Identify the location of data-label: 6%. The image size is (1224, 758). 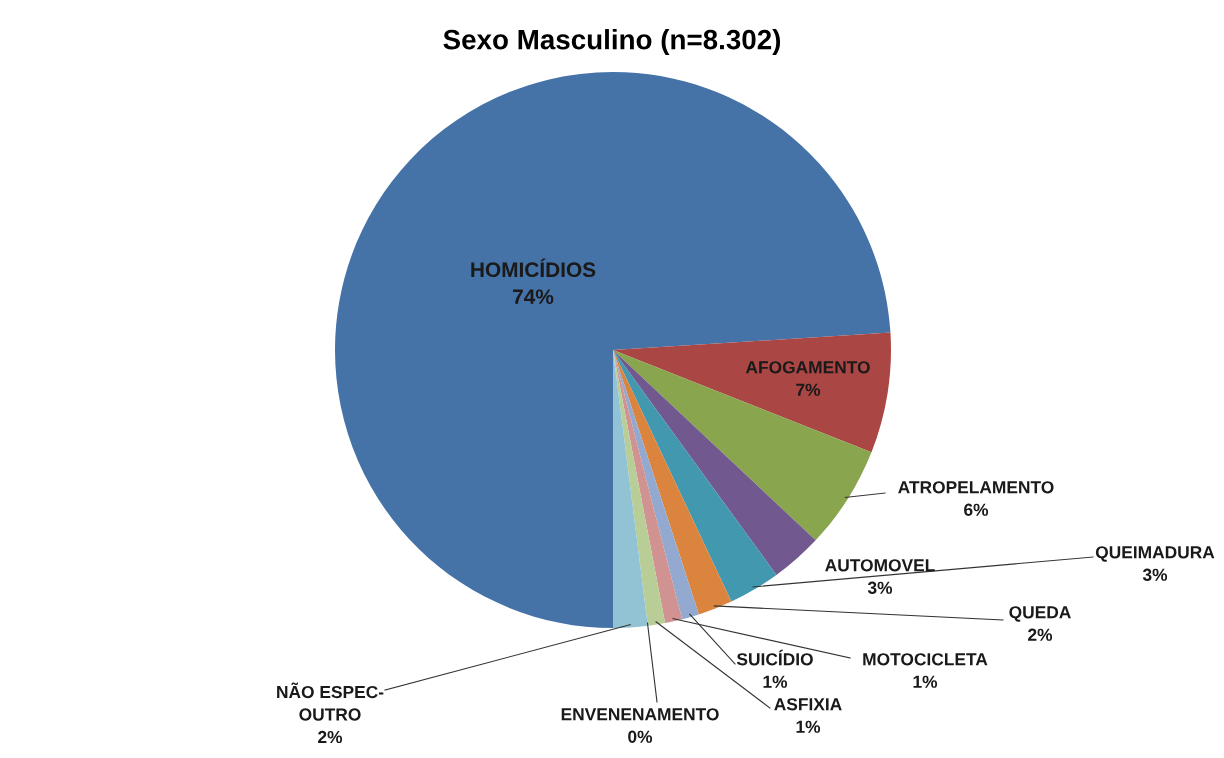
(976, 509).